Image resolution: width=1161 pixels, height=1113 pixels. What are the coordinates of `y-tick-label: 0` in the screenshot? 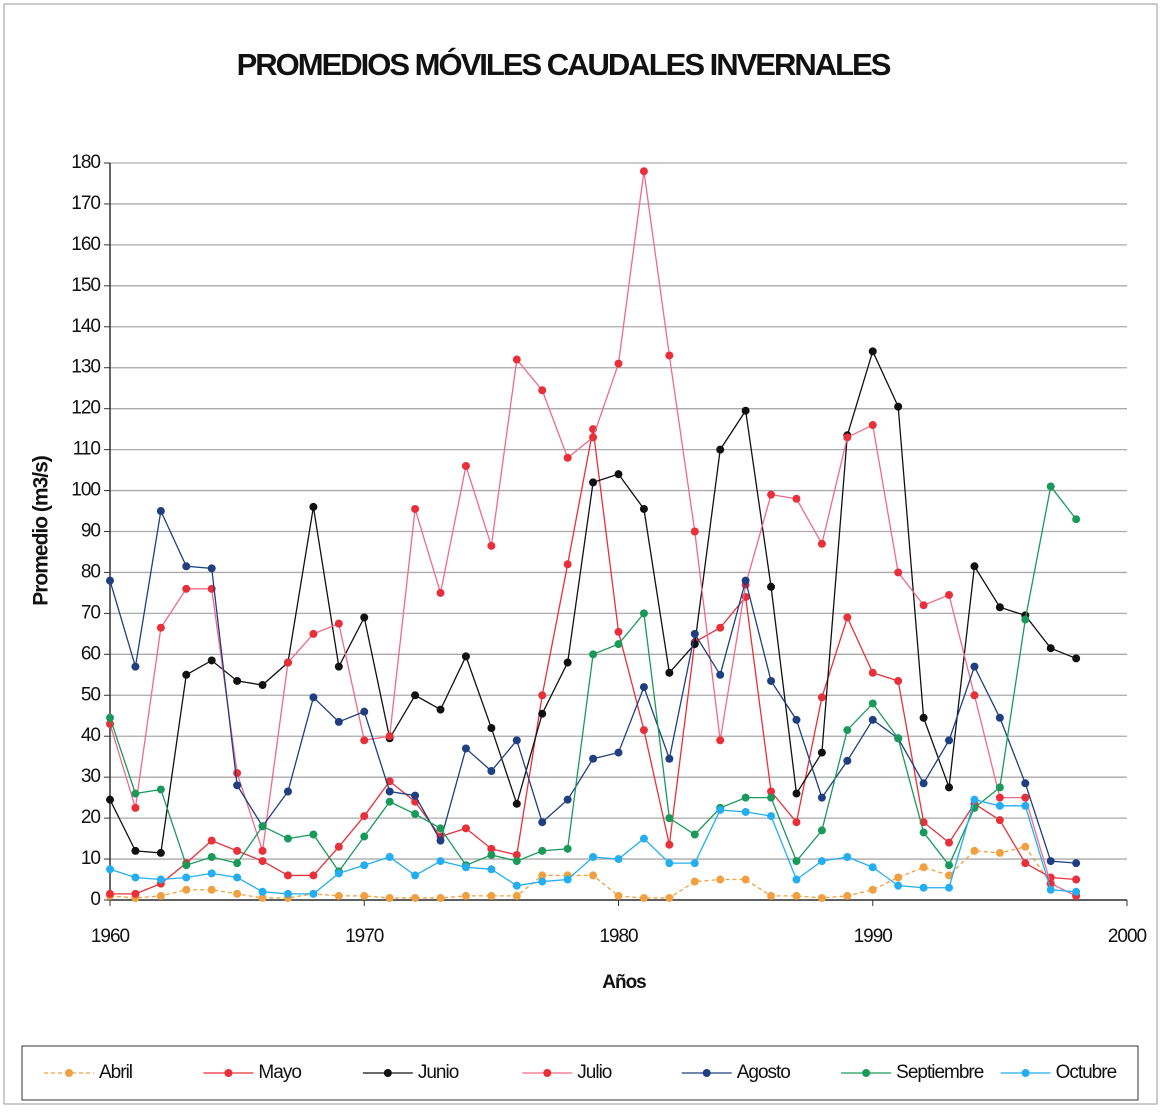 It's located at (95, 899).